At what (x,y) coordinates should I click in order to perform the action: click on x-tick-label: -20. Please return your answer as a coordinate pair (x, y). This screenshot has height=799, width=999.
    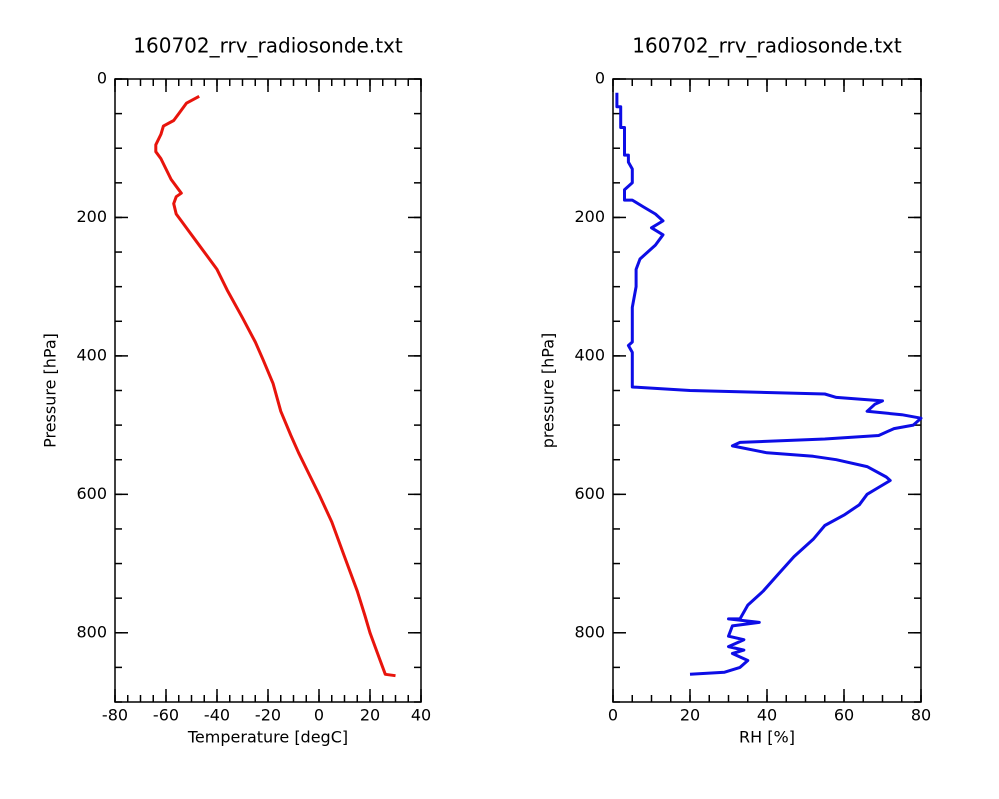
    Looking at the image, I should click on (268, 715).